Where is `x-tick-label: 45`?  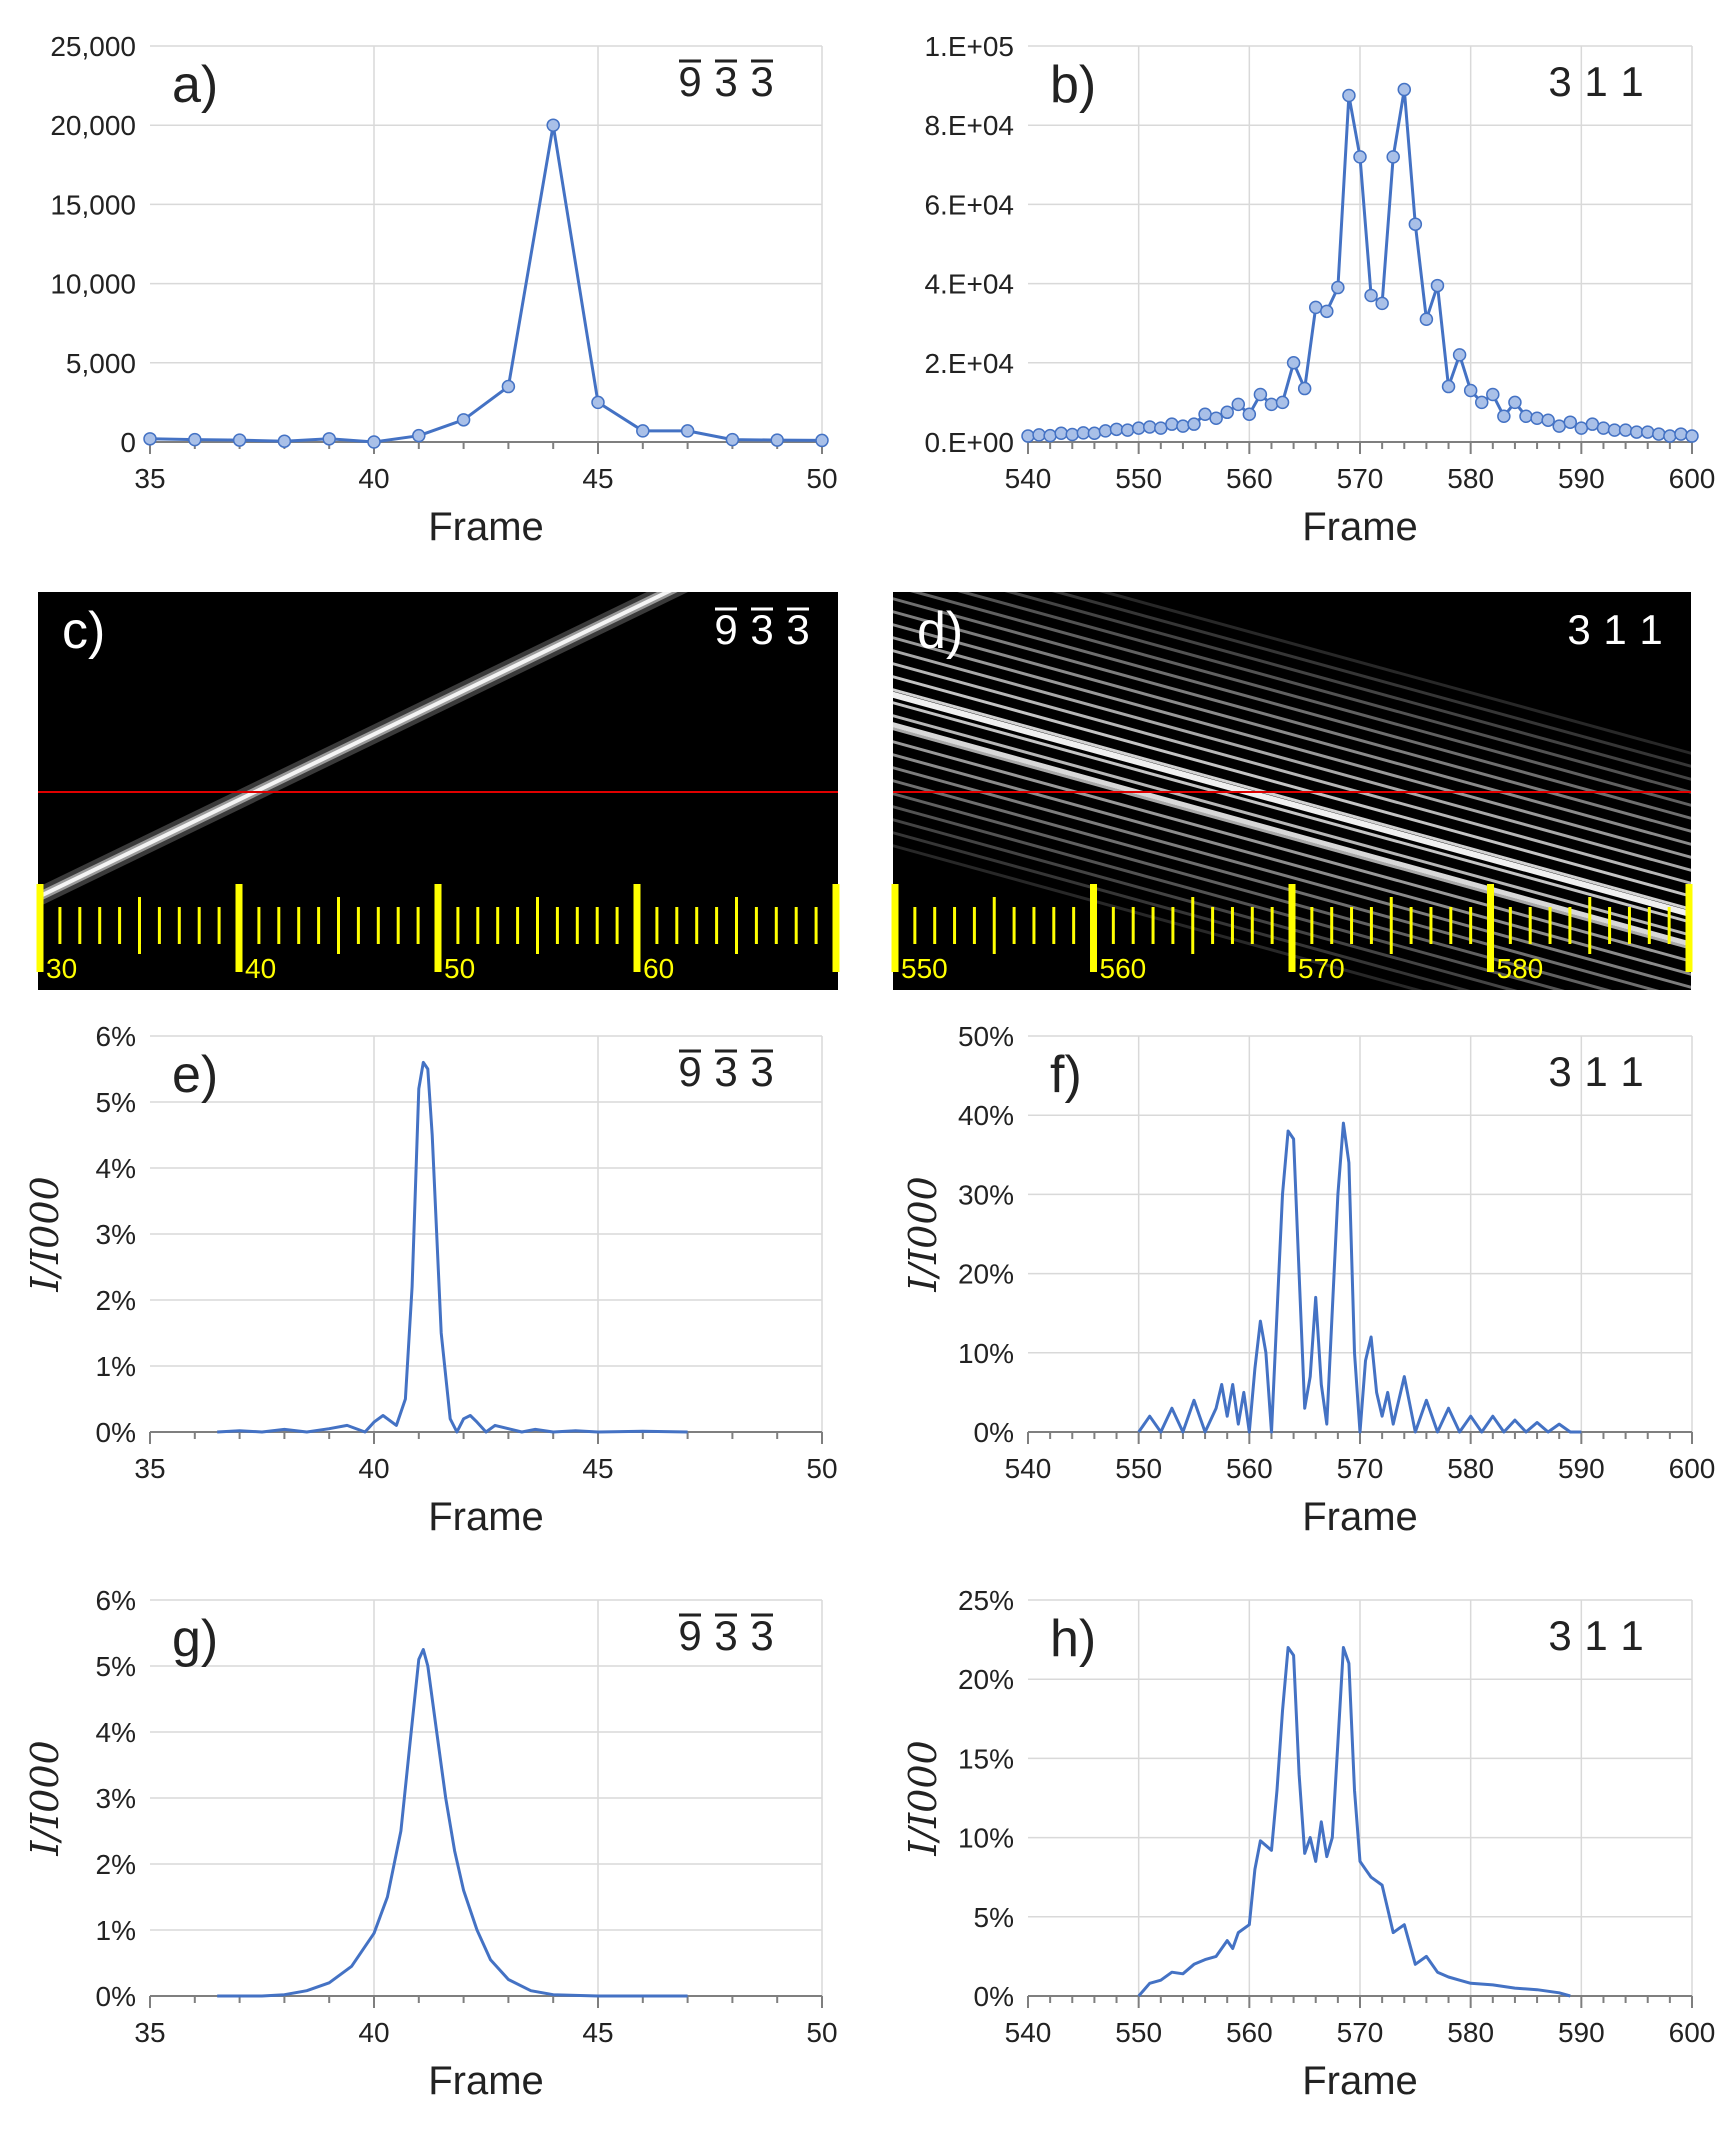
x-tick-label: 45 is located at coordinates (597, 2032).